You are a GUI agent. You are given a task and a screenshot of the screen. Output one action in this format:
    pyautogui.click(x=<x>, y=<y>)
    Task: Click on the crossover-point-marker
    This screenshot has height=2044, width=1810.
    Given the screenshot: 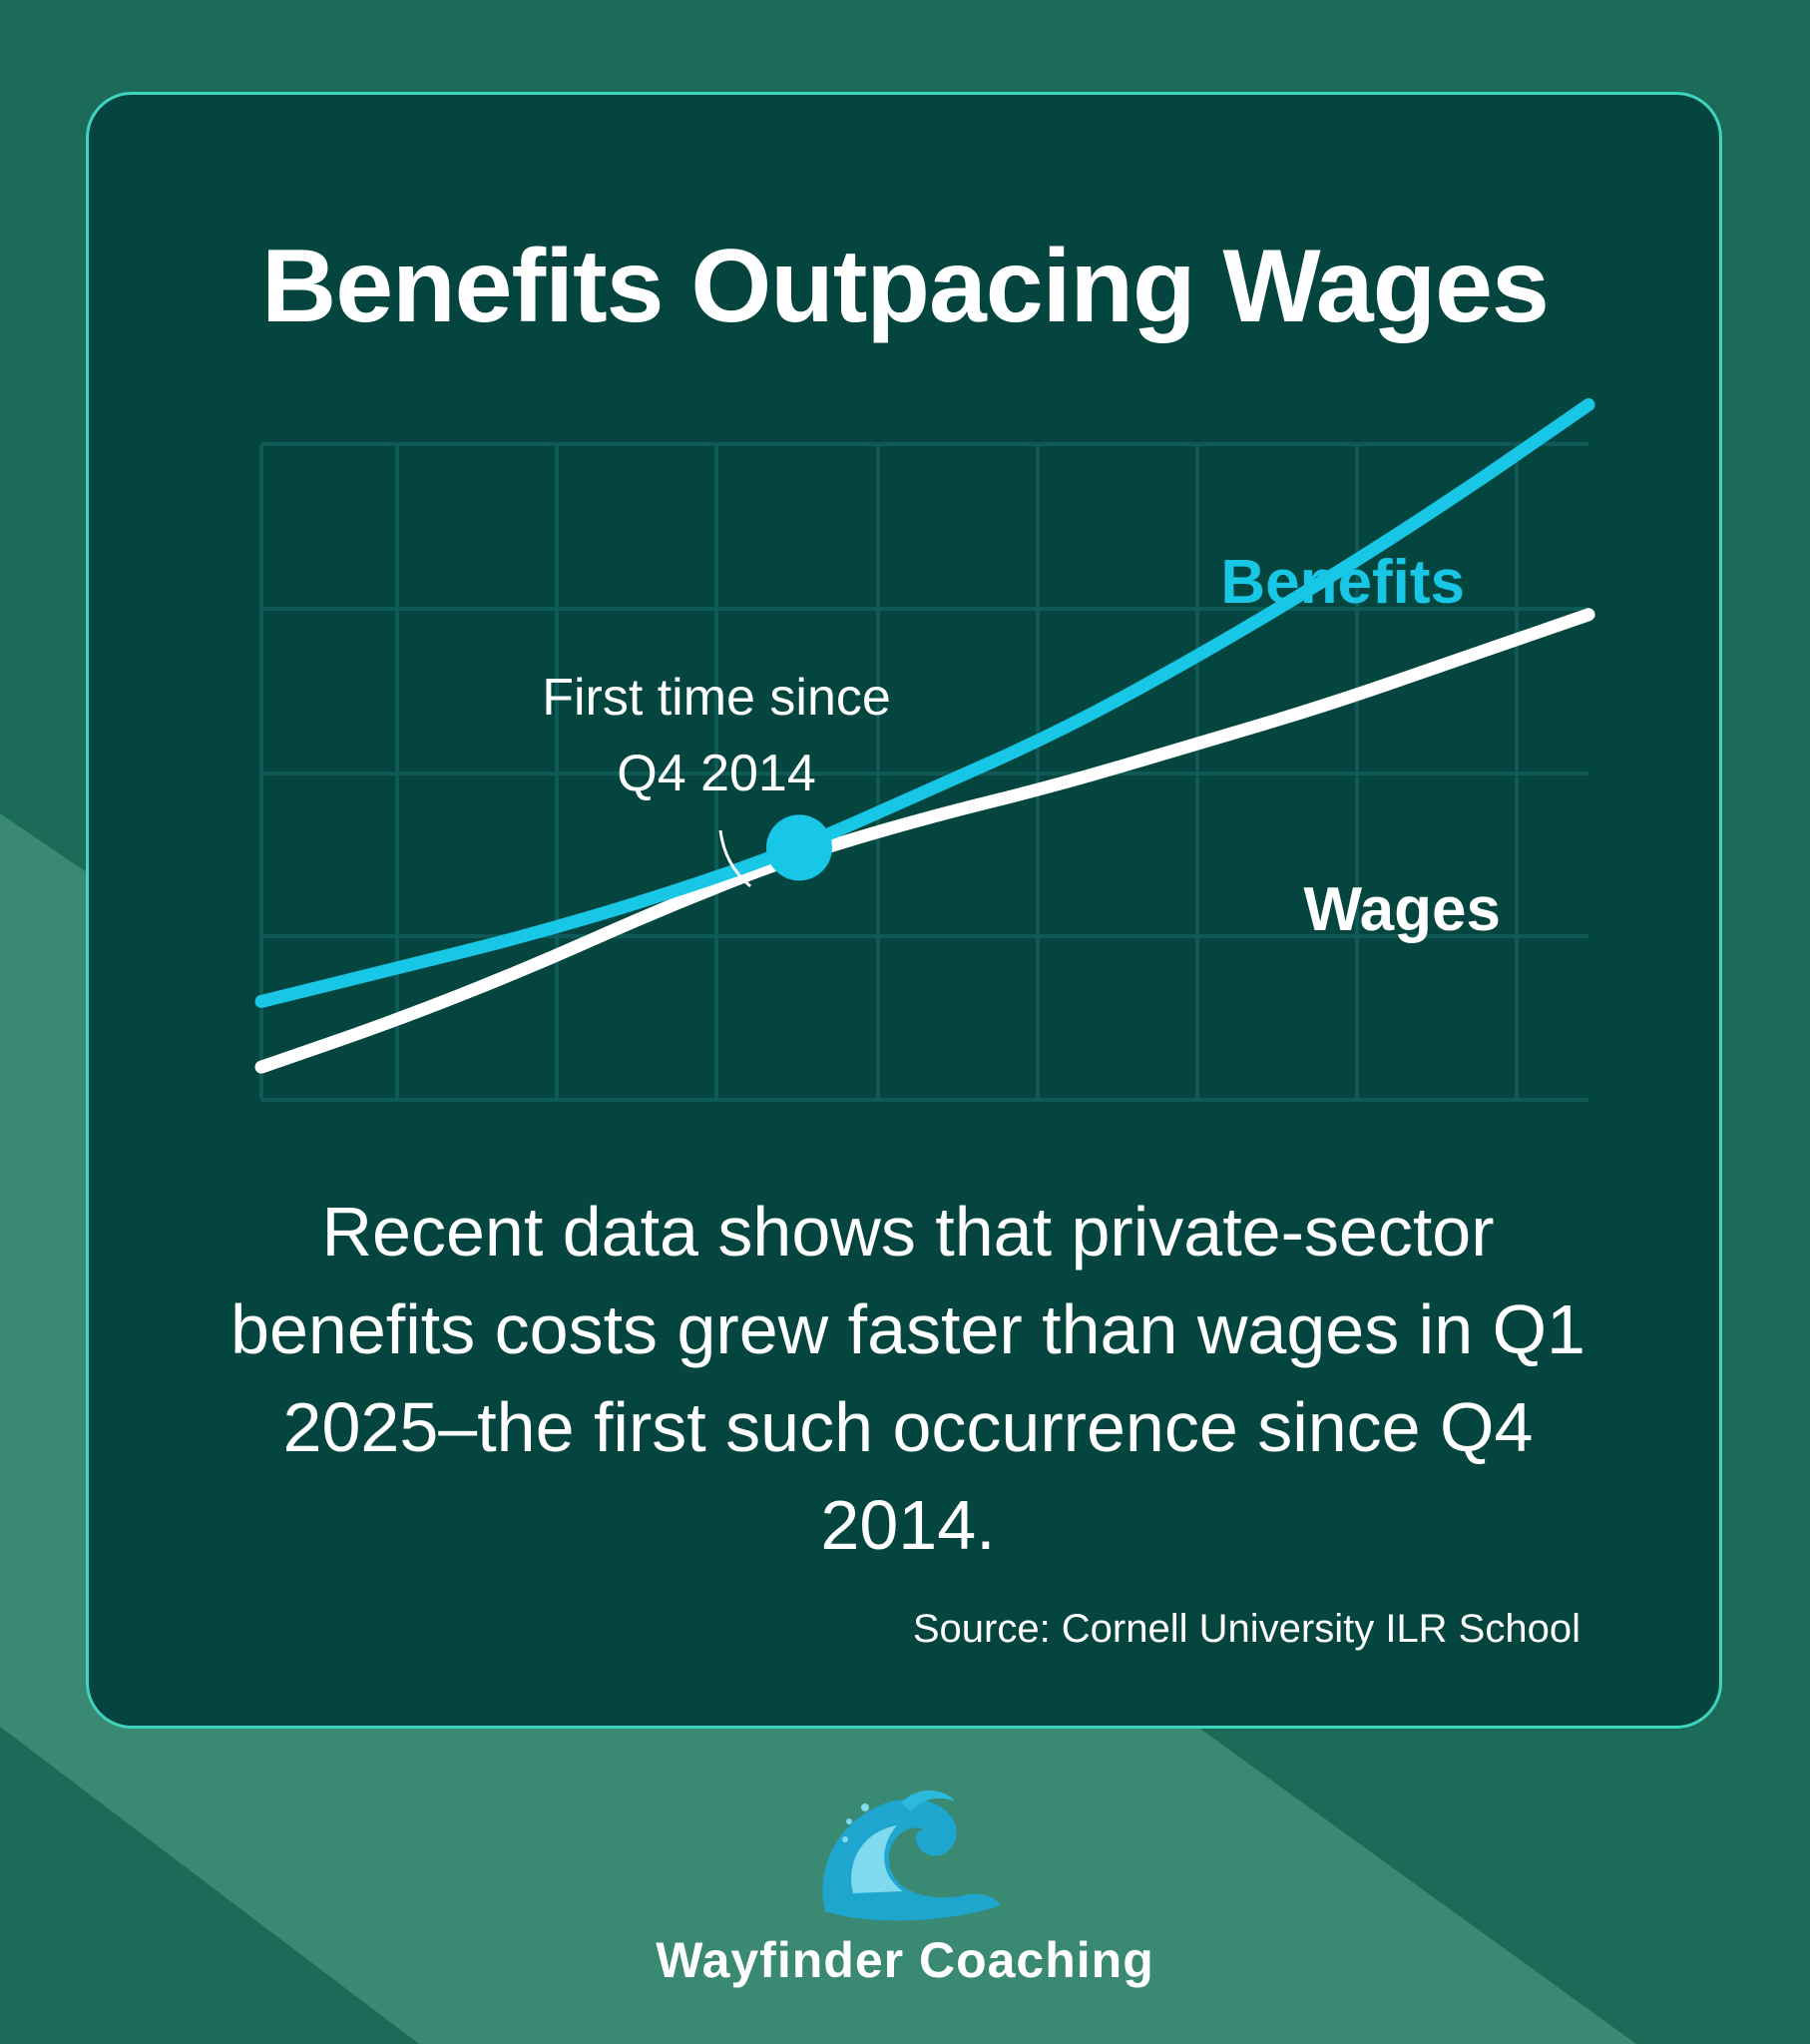 What is the action you would take?
    pyautogui.click(x=799, y=847)
    